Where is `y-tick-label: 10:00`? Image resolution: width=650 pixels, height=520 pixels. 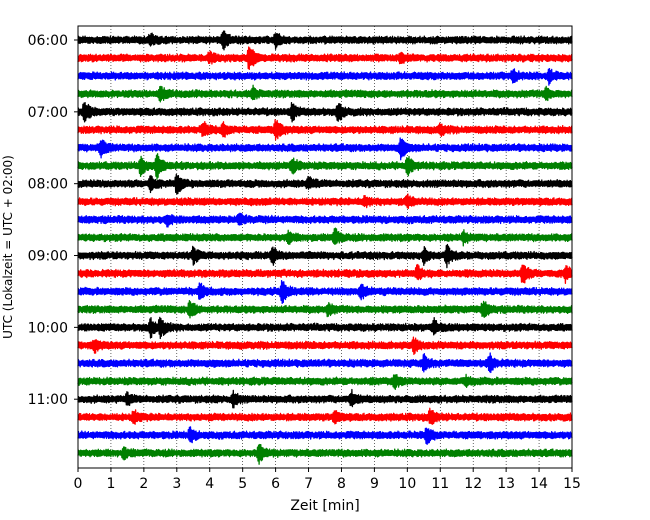
y-tick-label: 10:00 is located at coordinates (48, 328).